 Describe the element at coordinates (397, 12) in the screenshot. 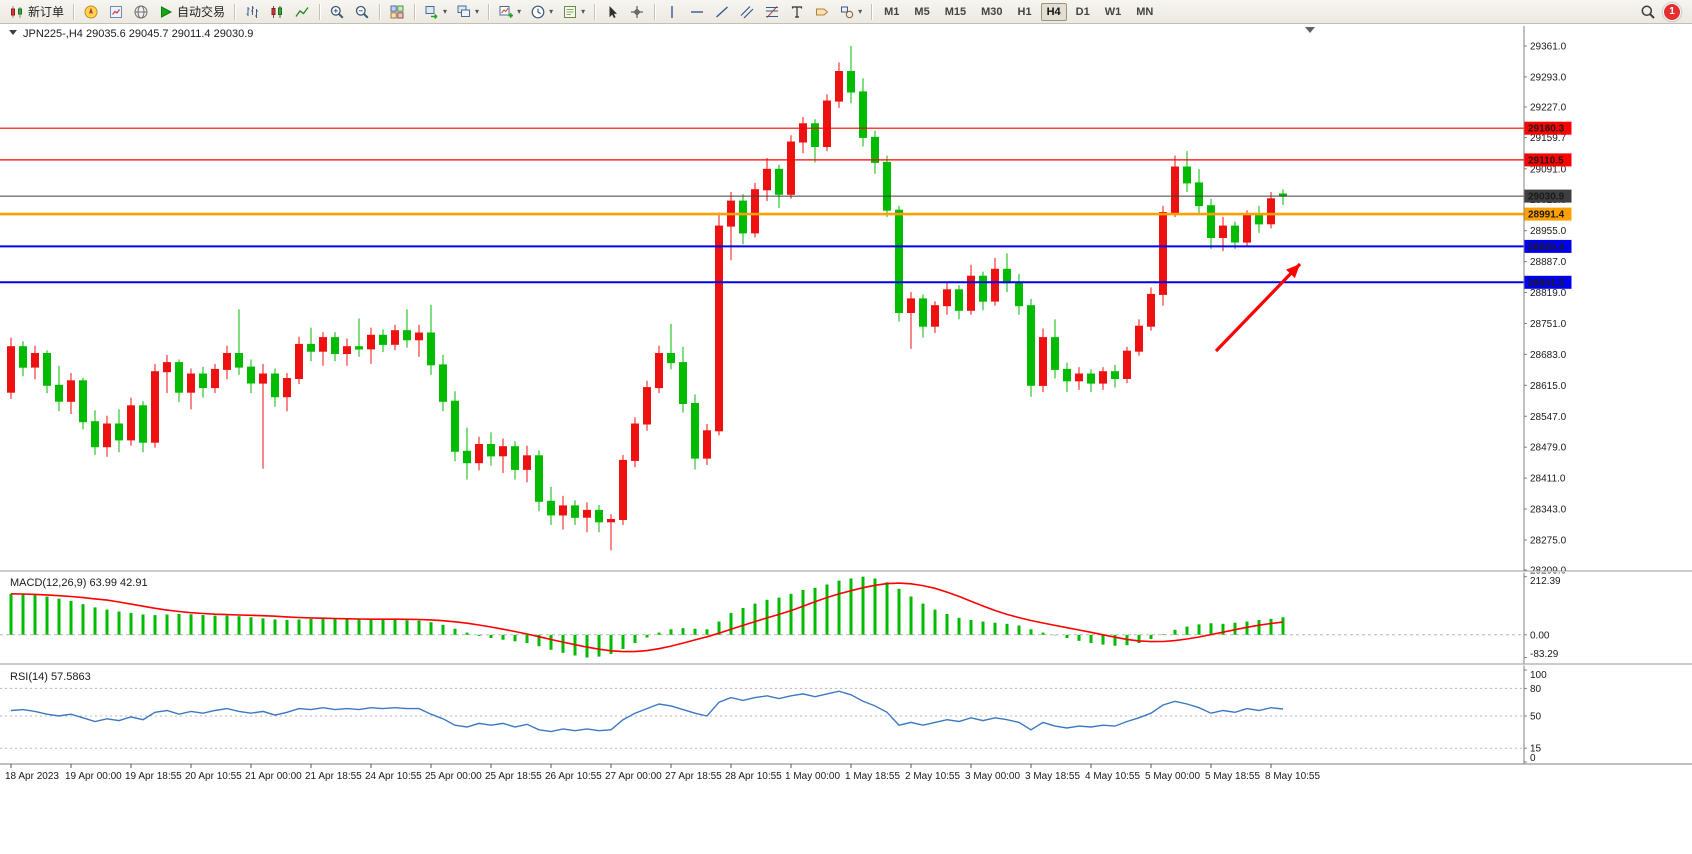

I see `tile-windows-button` at that location.